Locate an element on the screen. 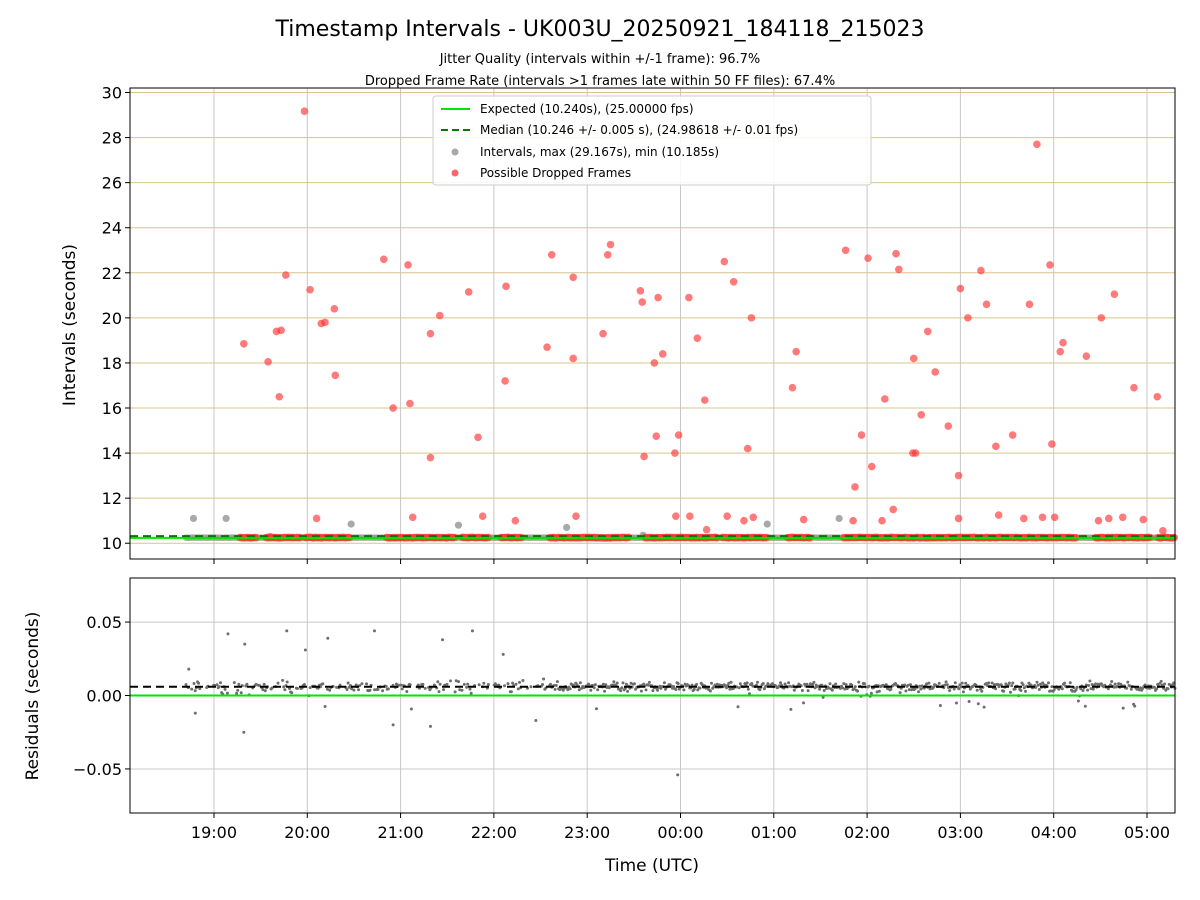 This screenshot has width=1200, height=900. legend-label: Expected (10.240s), (25.00000 fps) is located at coordinates (587, 109).